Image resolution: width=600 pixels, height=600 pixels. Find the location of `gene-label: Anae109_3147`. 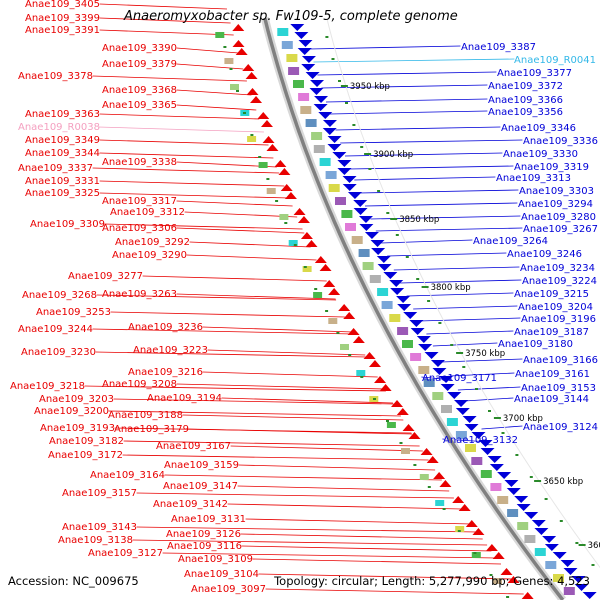

gene-label: Anae109_3147 is located at coordinates (200, 486).